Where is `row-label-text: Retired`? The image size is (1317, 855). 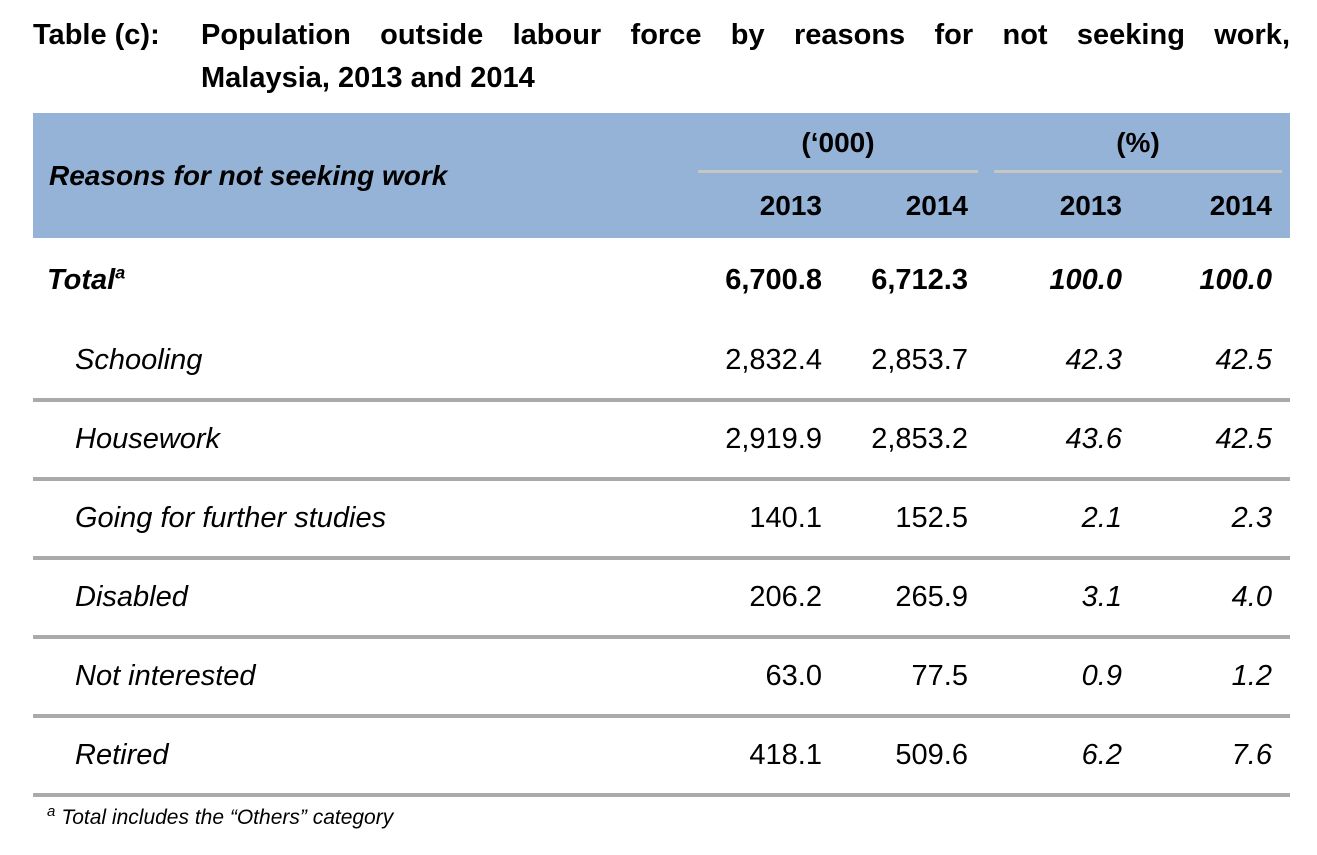
row-label-text: Retired is located at coordinates (122, 755).